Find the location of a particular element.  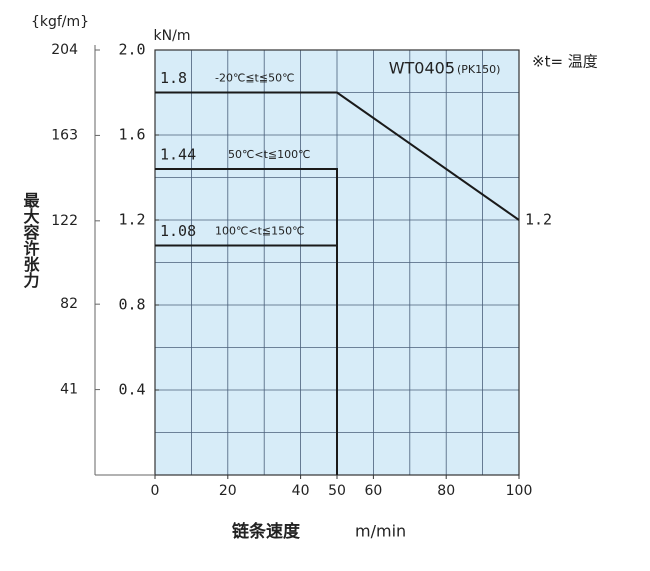

x-tick-label: 20 is located at coordinates (228, 491).